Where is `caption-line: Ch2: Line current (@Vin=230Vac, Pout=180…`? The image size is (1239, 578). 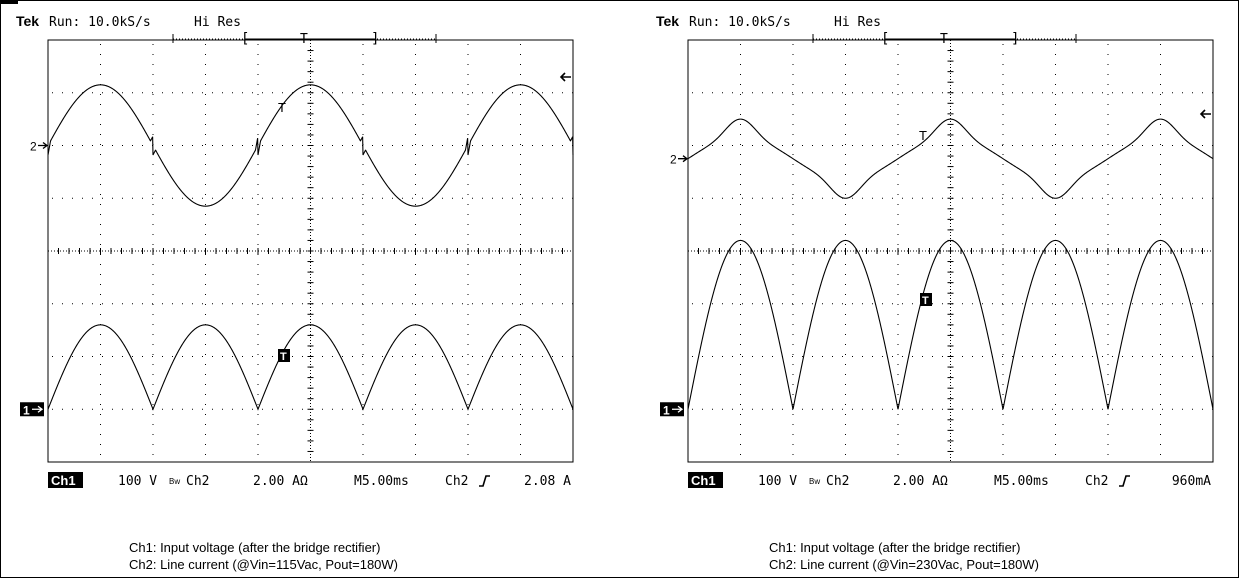
caption-line: Ch2: Line current (@Vin=230Vac, Pout=180… is located at coordinates (904, 564).